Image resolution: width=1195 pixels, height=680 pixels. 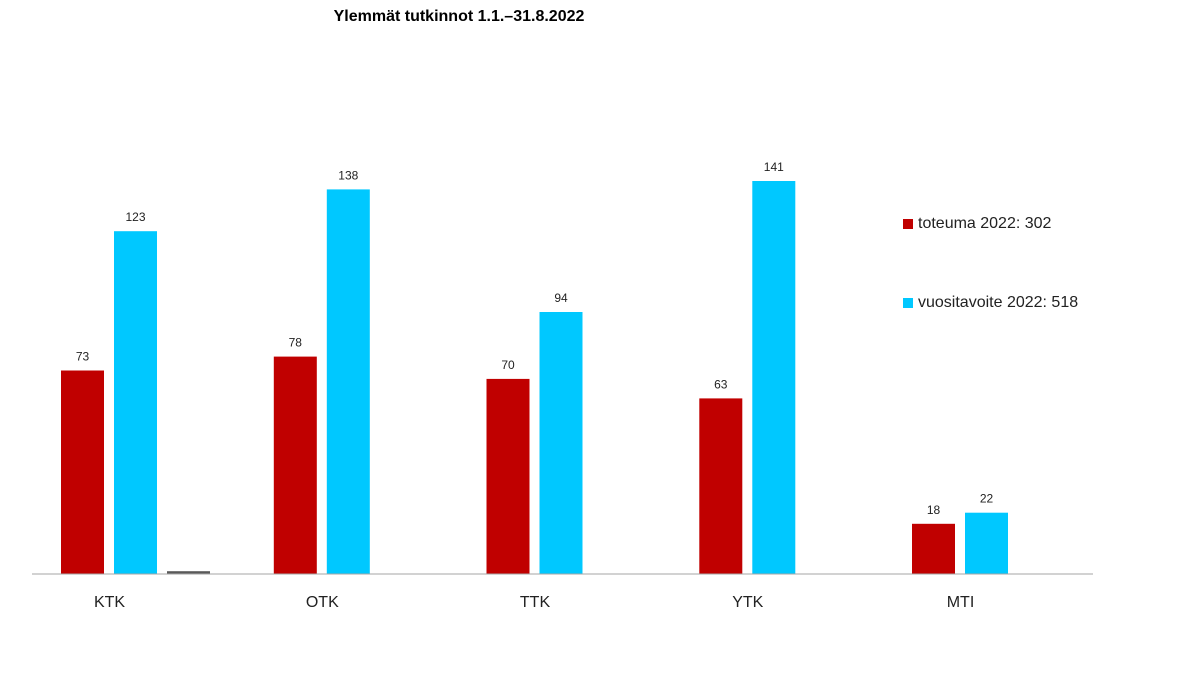 I want to click on data-label-otk-series-1: 138, so click(x=348, y=175).